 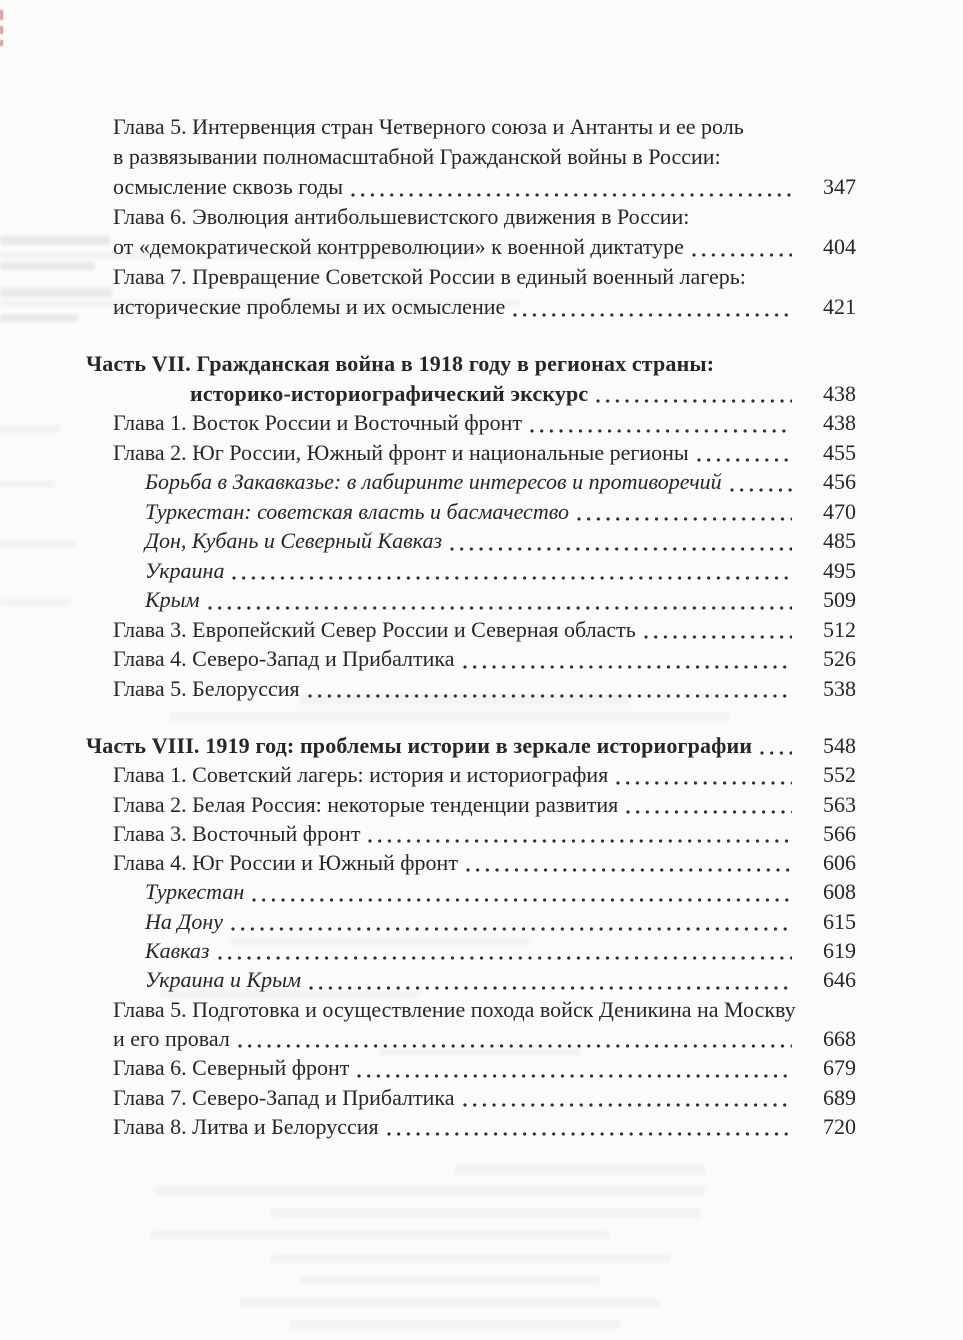 What do you see at coordinates (1, 43) in the screenshot?
I see `scan-edge-artifact` at bounding box center [1, 43].